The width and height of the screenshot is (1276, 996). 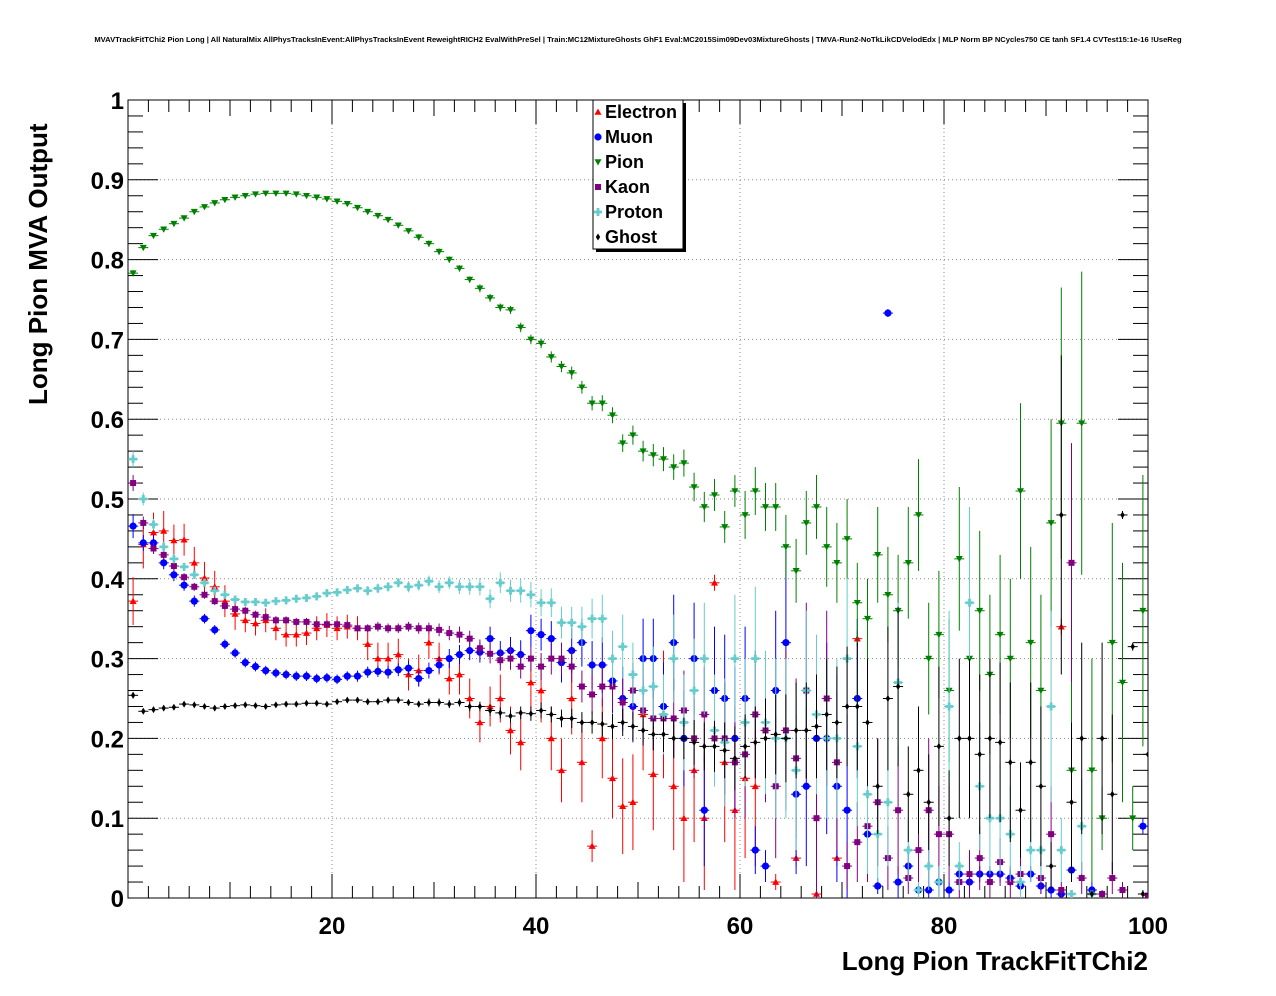 I want to click on y-tick-label: 0.5, so click(x=107, y=500).